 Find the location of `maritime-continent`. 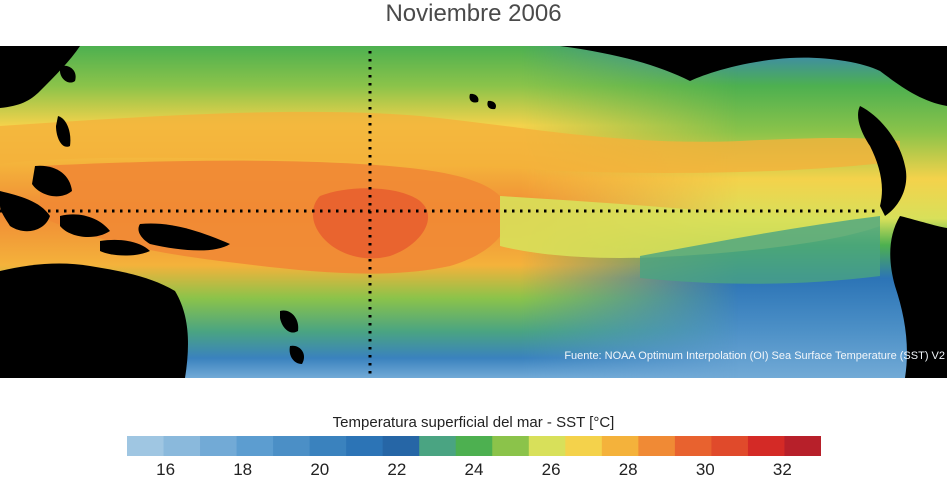

maritime-continent is located at coordinates (75, 223).